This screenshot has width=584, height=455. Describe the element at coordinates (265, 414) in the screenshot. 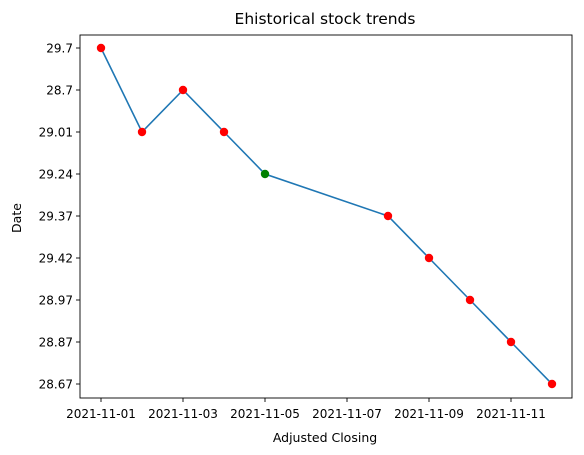

I see `x-tick-label: 2021-11-05` at that location.